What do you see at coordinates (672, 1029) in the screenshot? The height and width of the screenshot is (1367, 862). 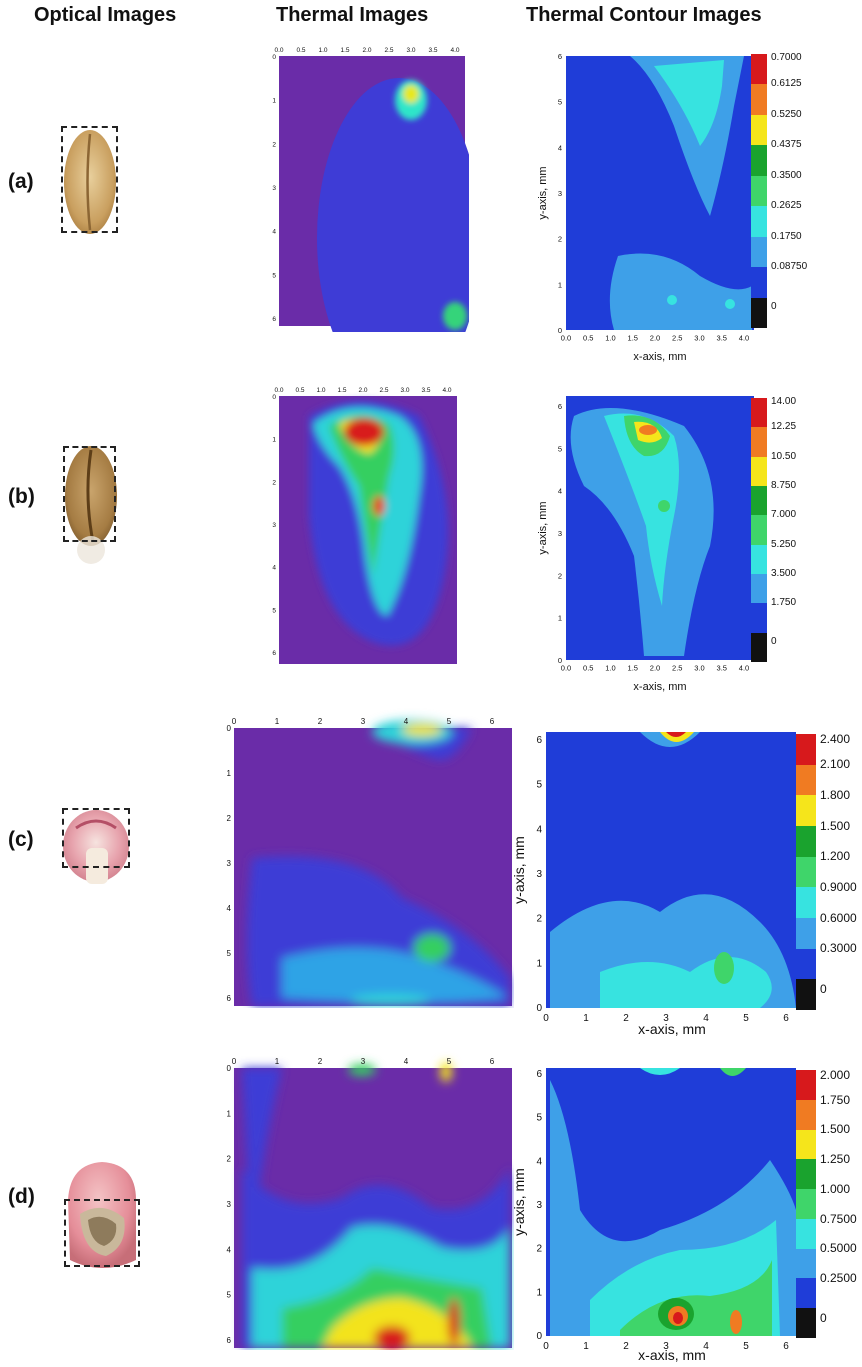 I see `contour-c-x-label: x-axis, mm` at bounding box center [672, 1029].